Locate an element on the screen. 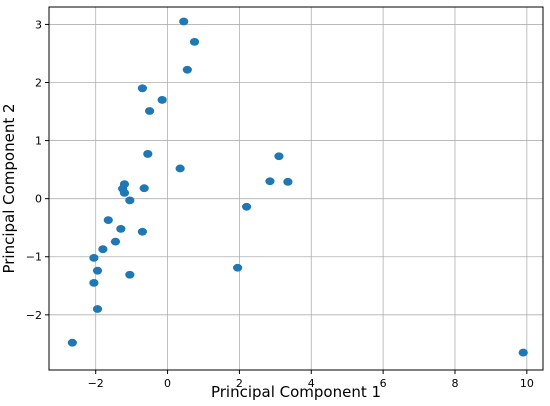  y-tick-label: −2 is located at coordinates (34, 315).